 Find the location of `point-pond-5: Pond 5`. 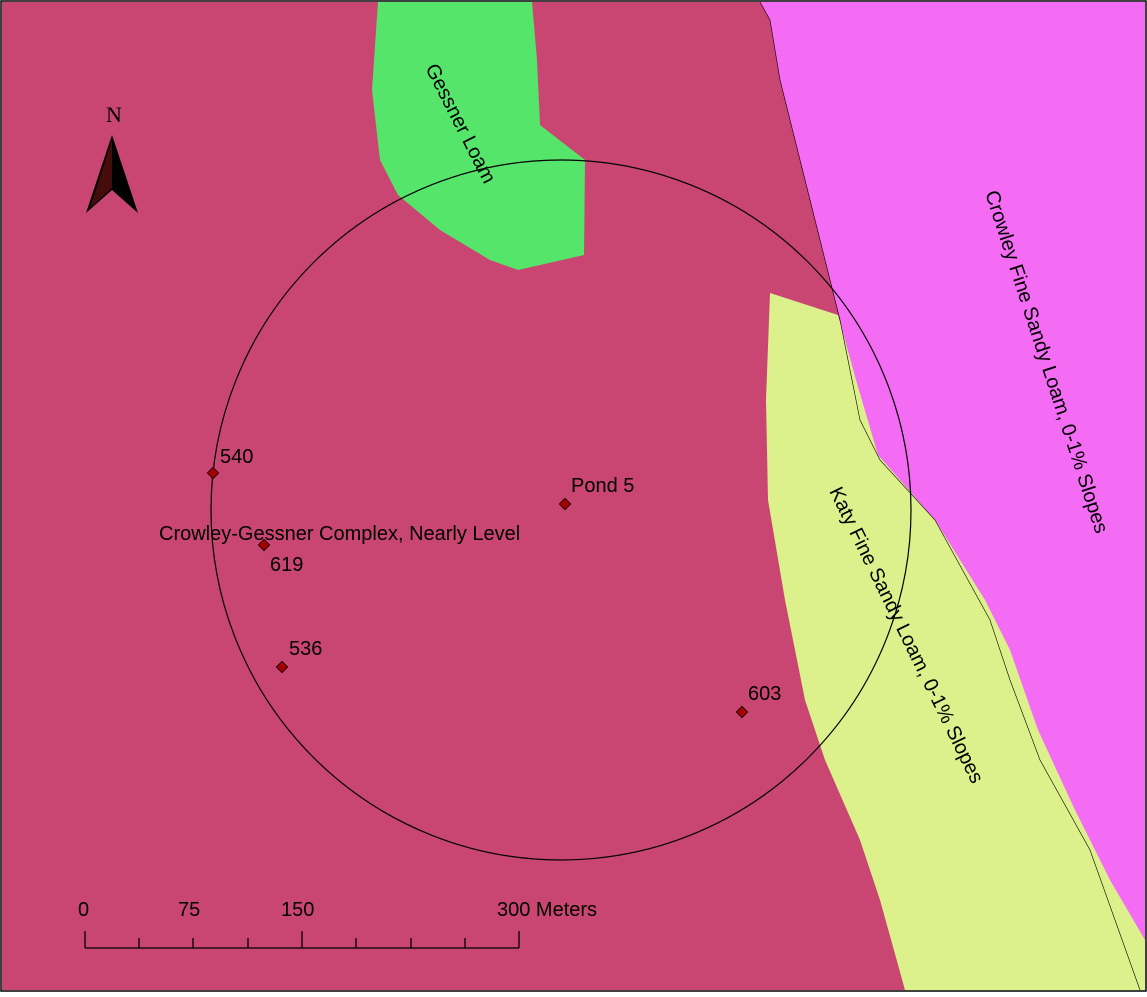

point-pond-5: Pond 5 is located at coordinates (596, 493).